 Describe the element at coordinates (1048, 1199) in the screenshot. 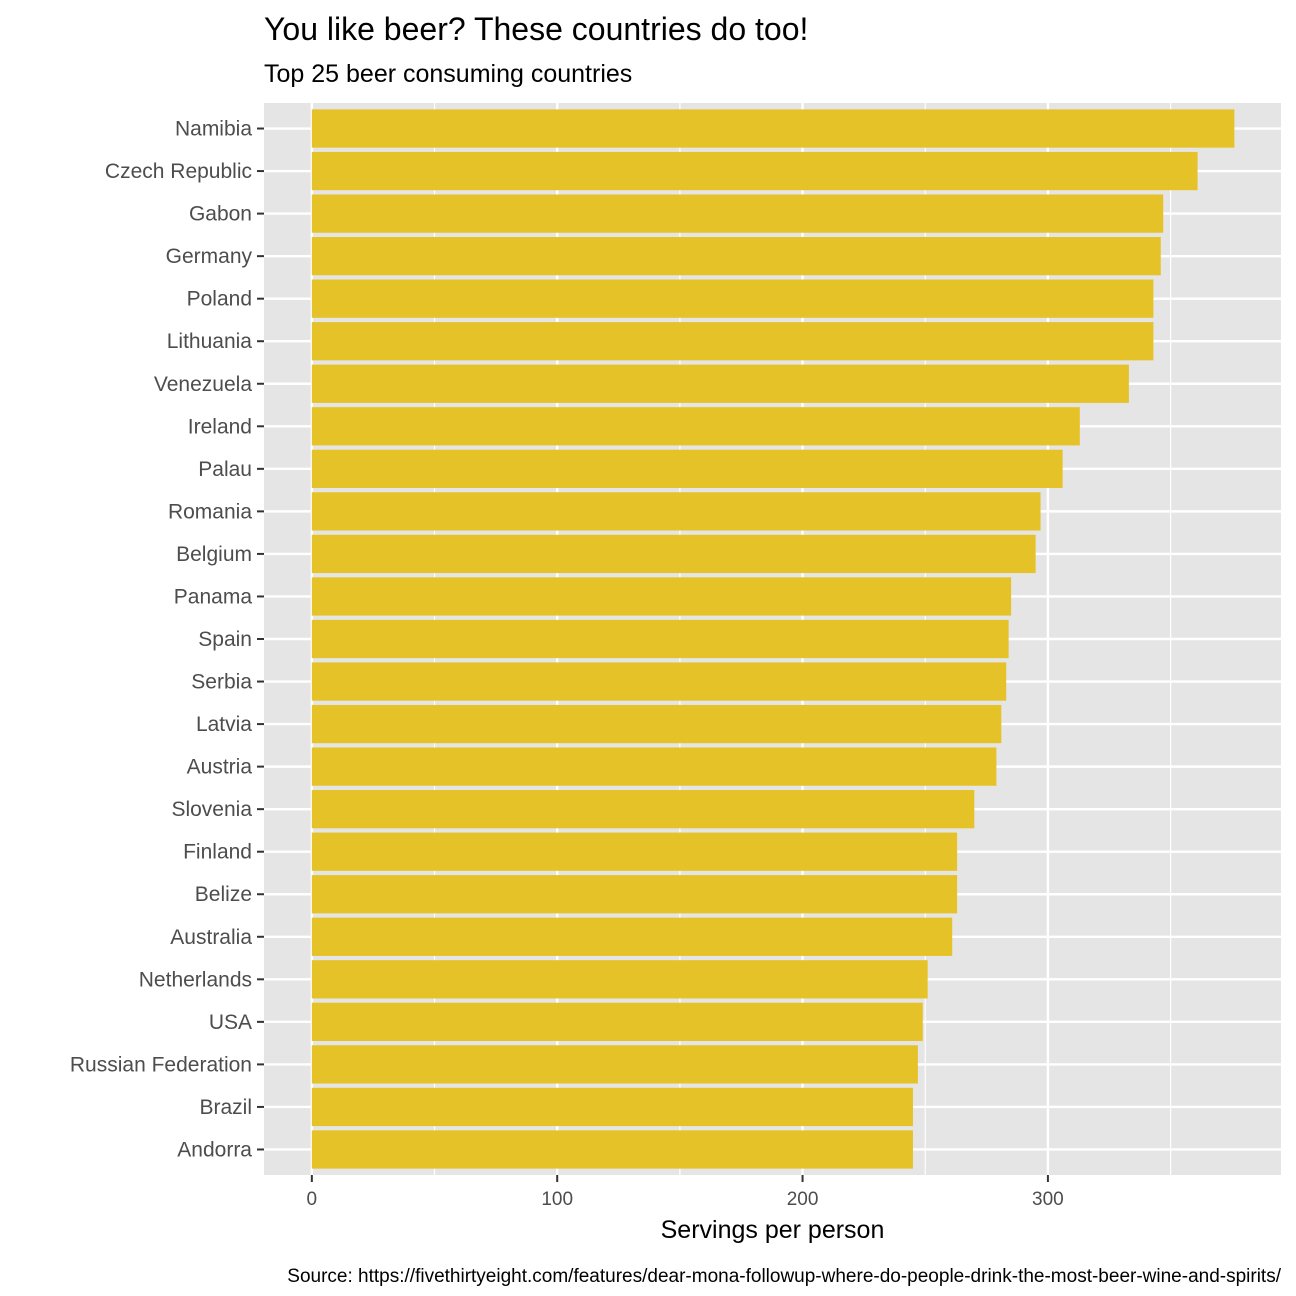

I see `x-tick-label: 300` at that location.